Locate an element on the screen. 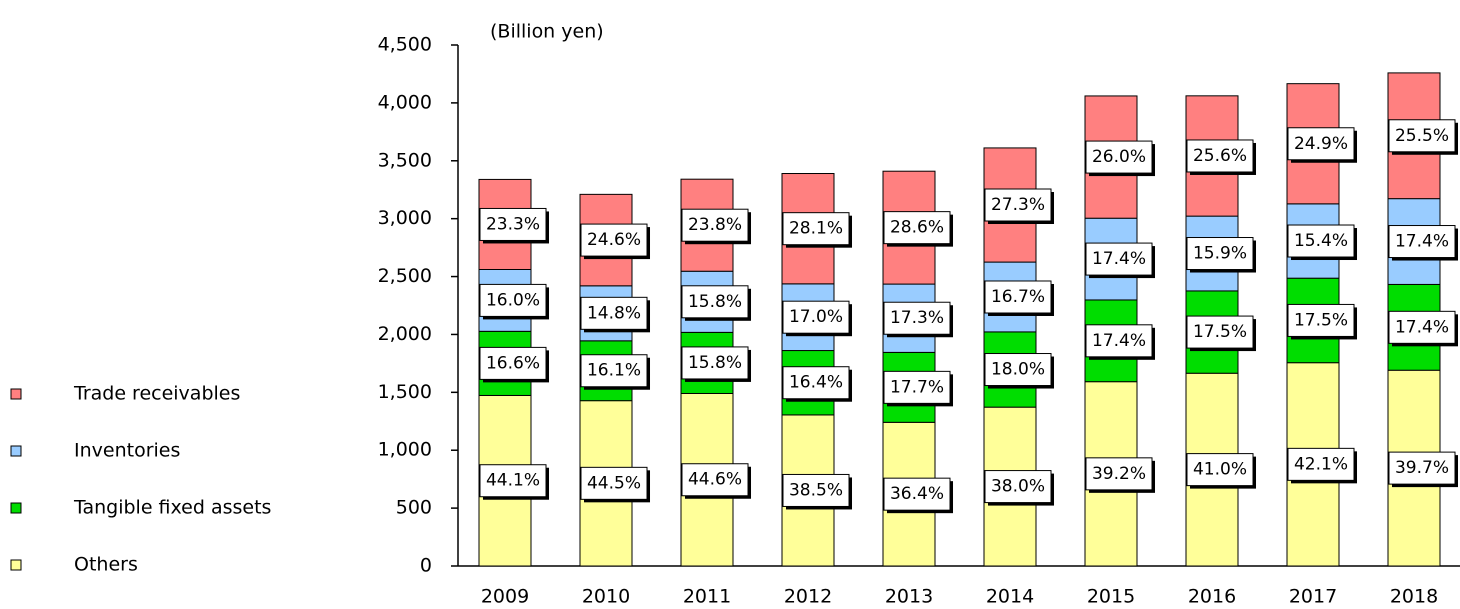 The width and height of the screenshot is (1460, 609). share-label-text: 15.4% is located at coordinates (1321, 241).